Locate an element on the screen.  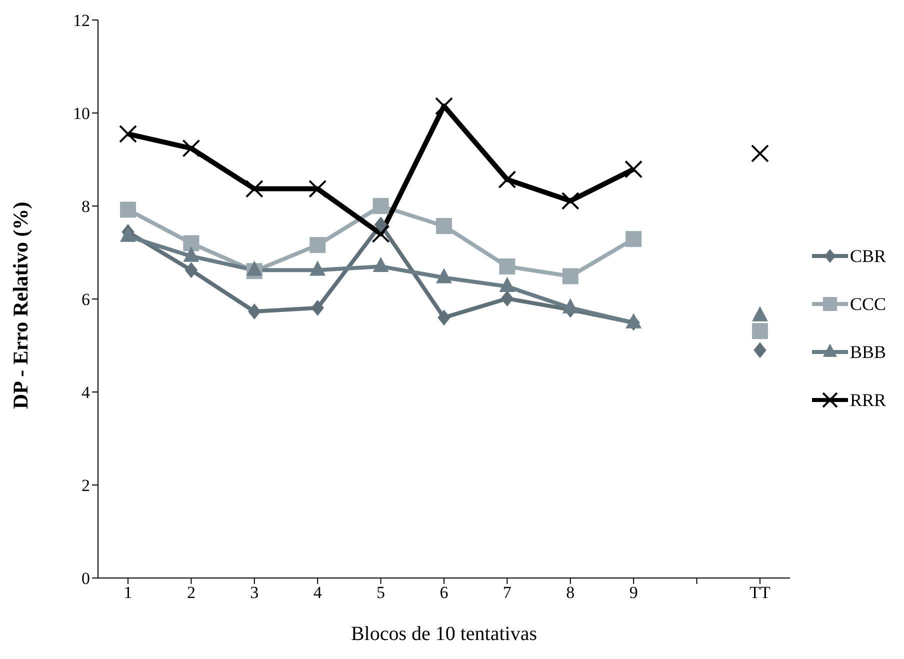
x-tick-label: 6 is located at coordinates (444, 592).